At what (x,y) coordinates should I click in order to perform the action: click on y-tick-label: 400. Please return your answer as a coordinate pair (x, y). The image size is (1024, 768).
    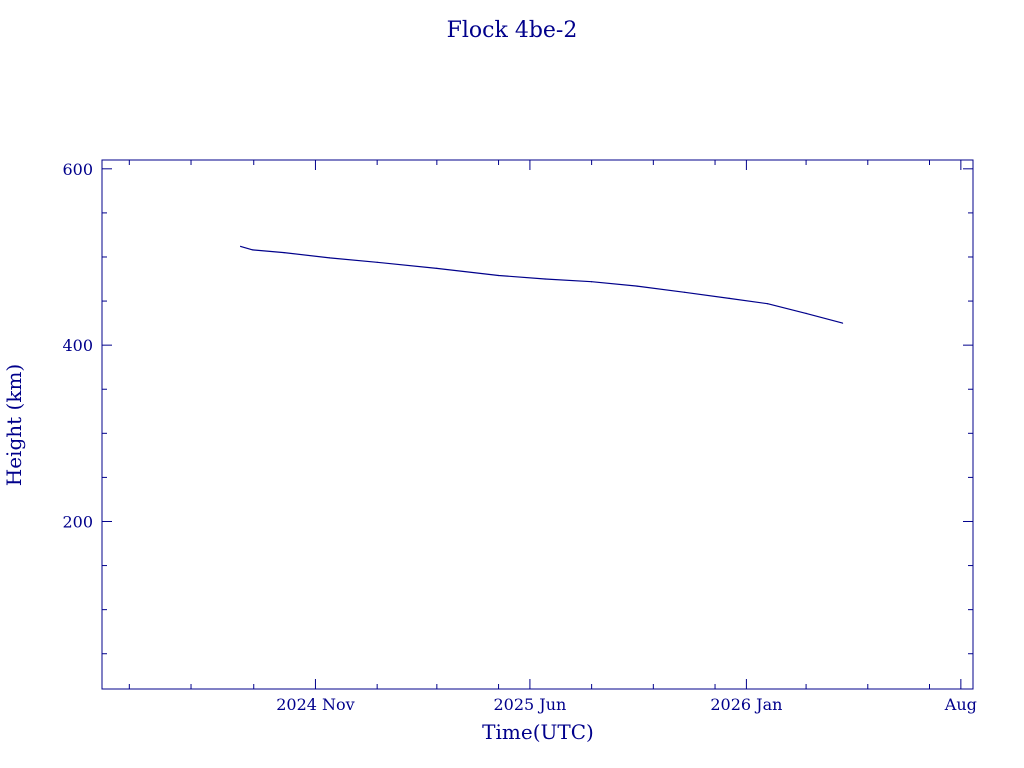
    Looking at the image, I should click on (77, 345).